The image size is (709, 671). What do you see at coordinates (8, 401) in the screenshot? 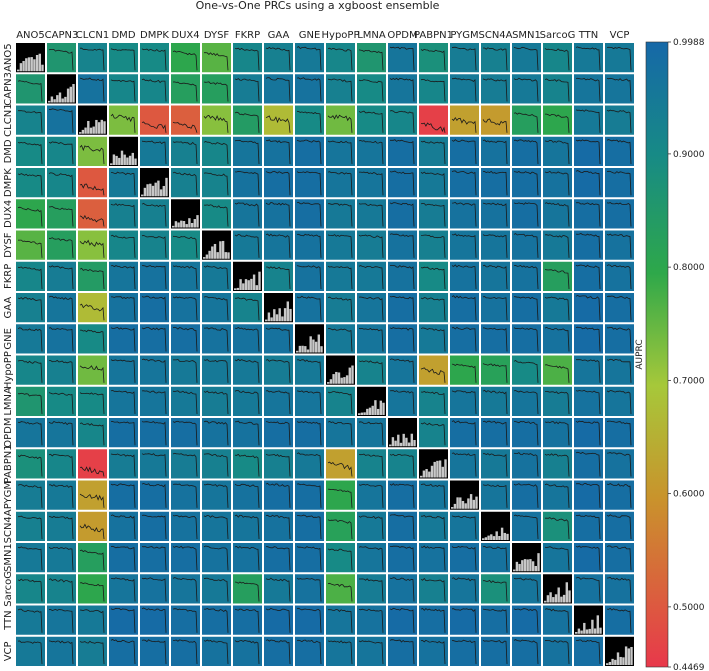
I see `row-label: LMNA` at bounding box center [8, 401].